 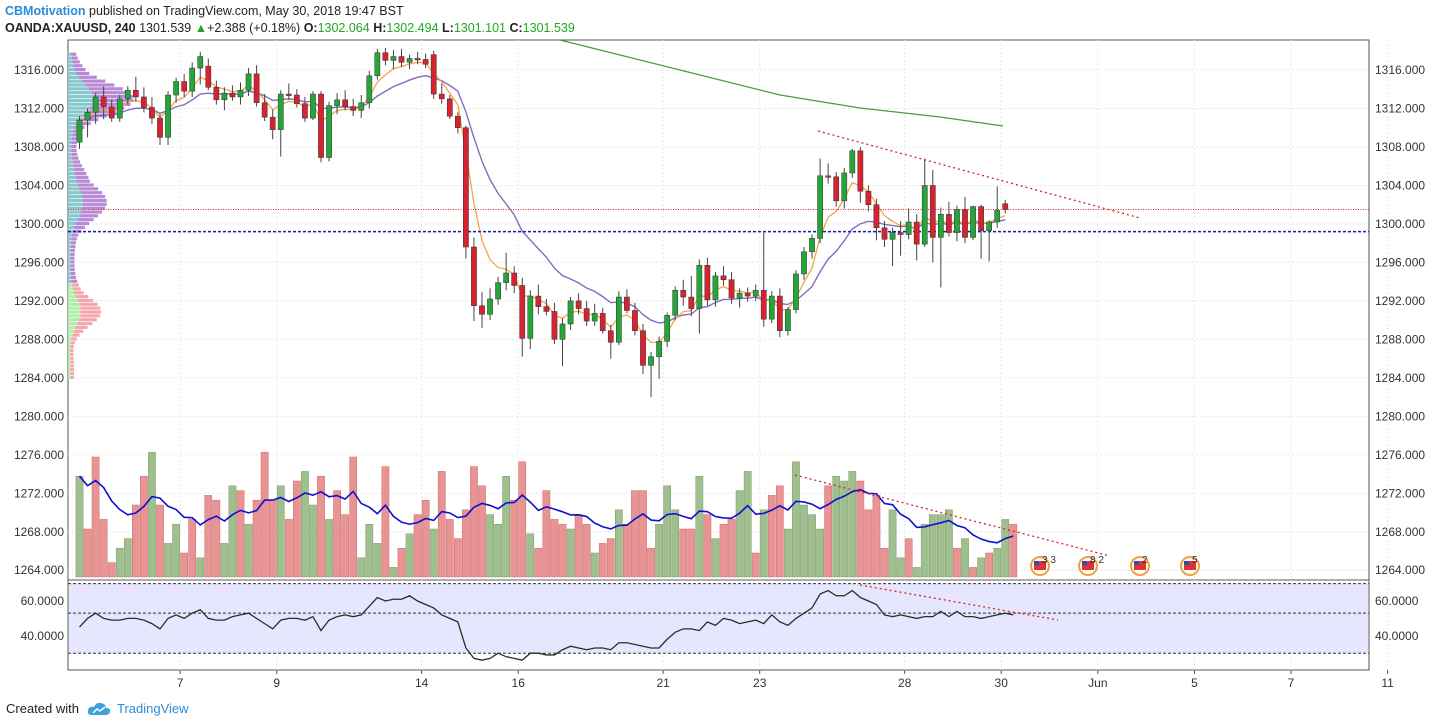 What do you see at coordinates (254, 28) in the screenshot?
I see `price-change: +2.388 (+0.18%)` at bounding box center [254, 28].